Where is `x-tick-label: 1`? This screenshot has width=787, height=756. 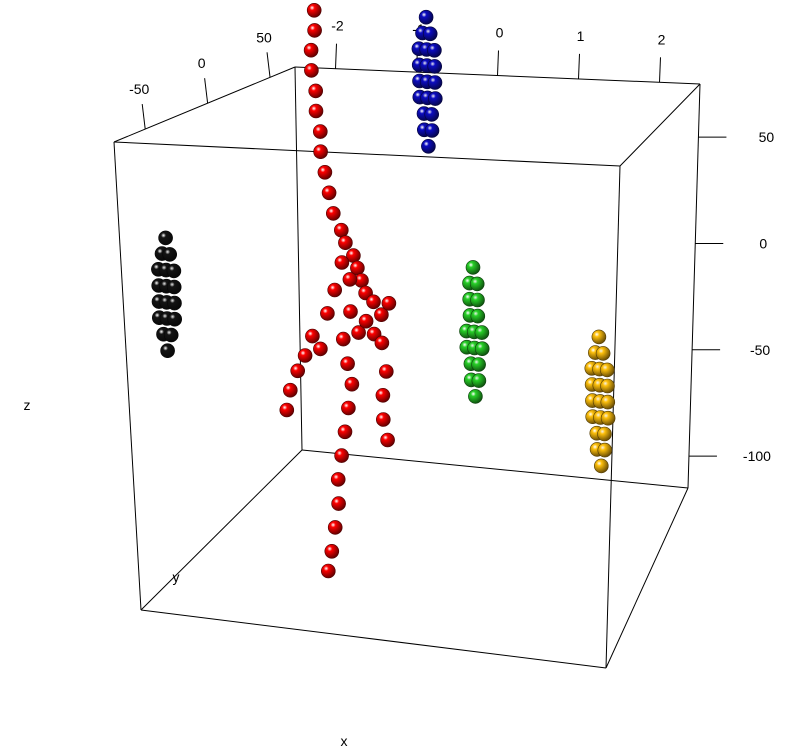
x-tick-label: 1 is located at coordinates (581, 36).